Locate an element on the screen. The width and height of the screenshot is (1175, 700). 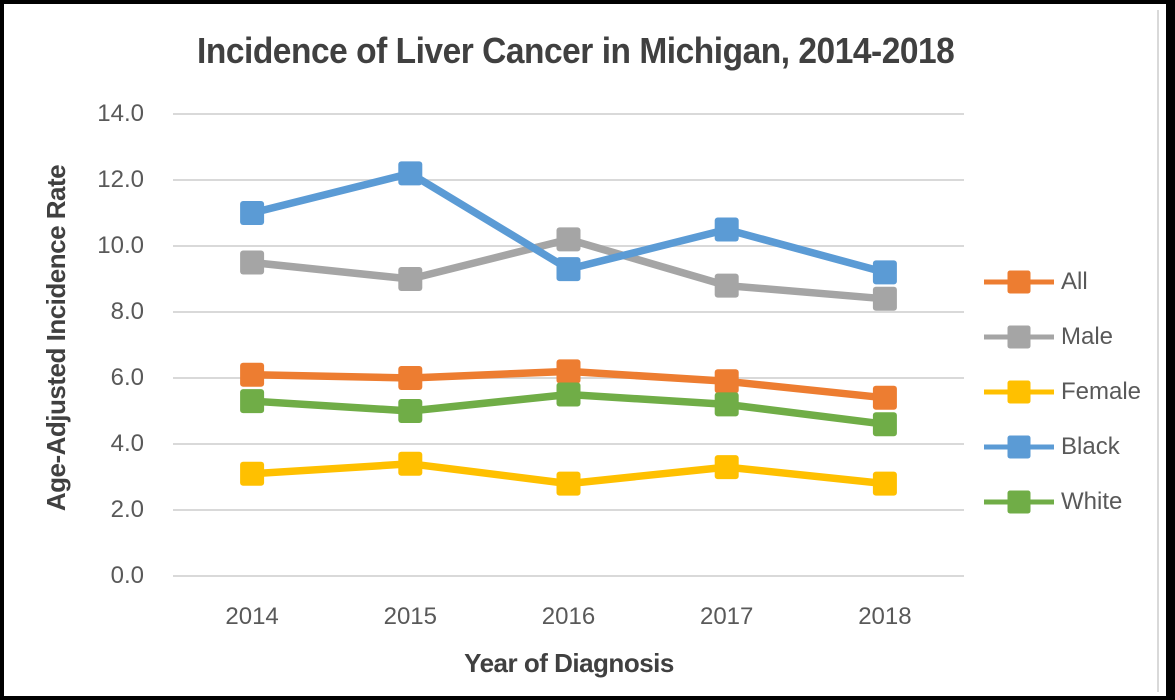
legend-label: White is located at coordinates (1092, 501).